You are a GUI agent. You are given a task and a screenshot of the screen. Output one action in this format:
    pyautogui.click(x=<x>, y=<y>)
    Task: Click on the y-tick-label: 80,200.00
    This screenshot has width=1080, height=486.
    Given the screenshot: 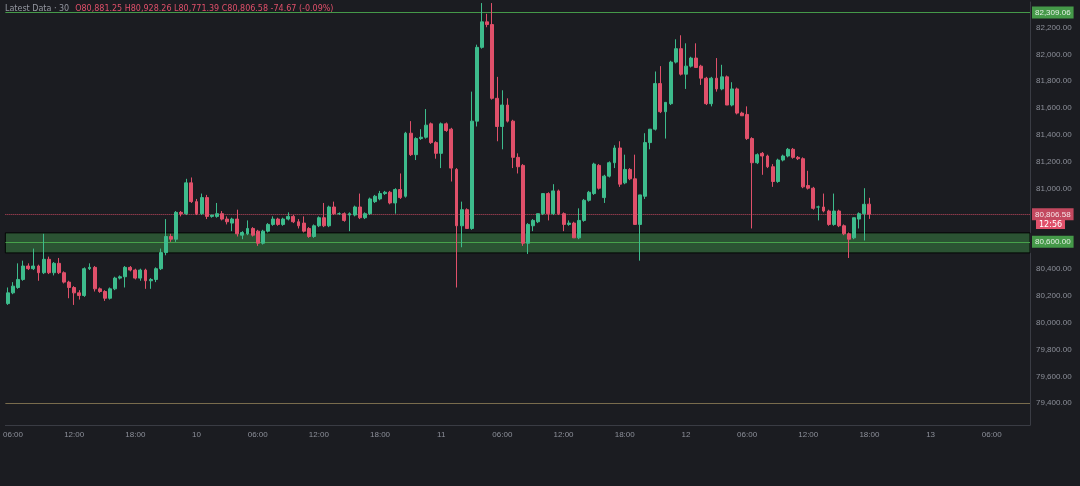 What is the action you would take?
    pyautogui.click(x=1054, y=296)
    